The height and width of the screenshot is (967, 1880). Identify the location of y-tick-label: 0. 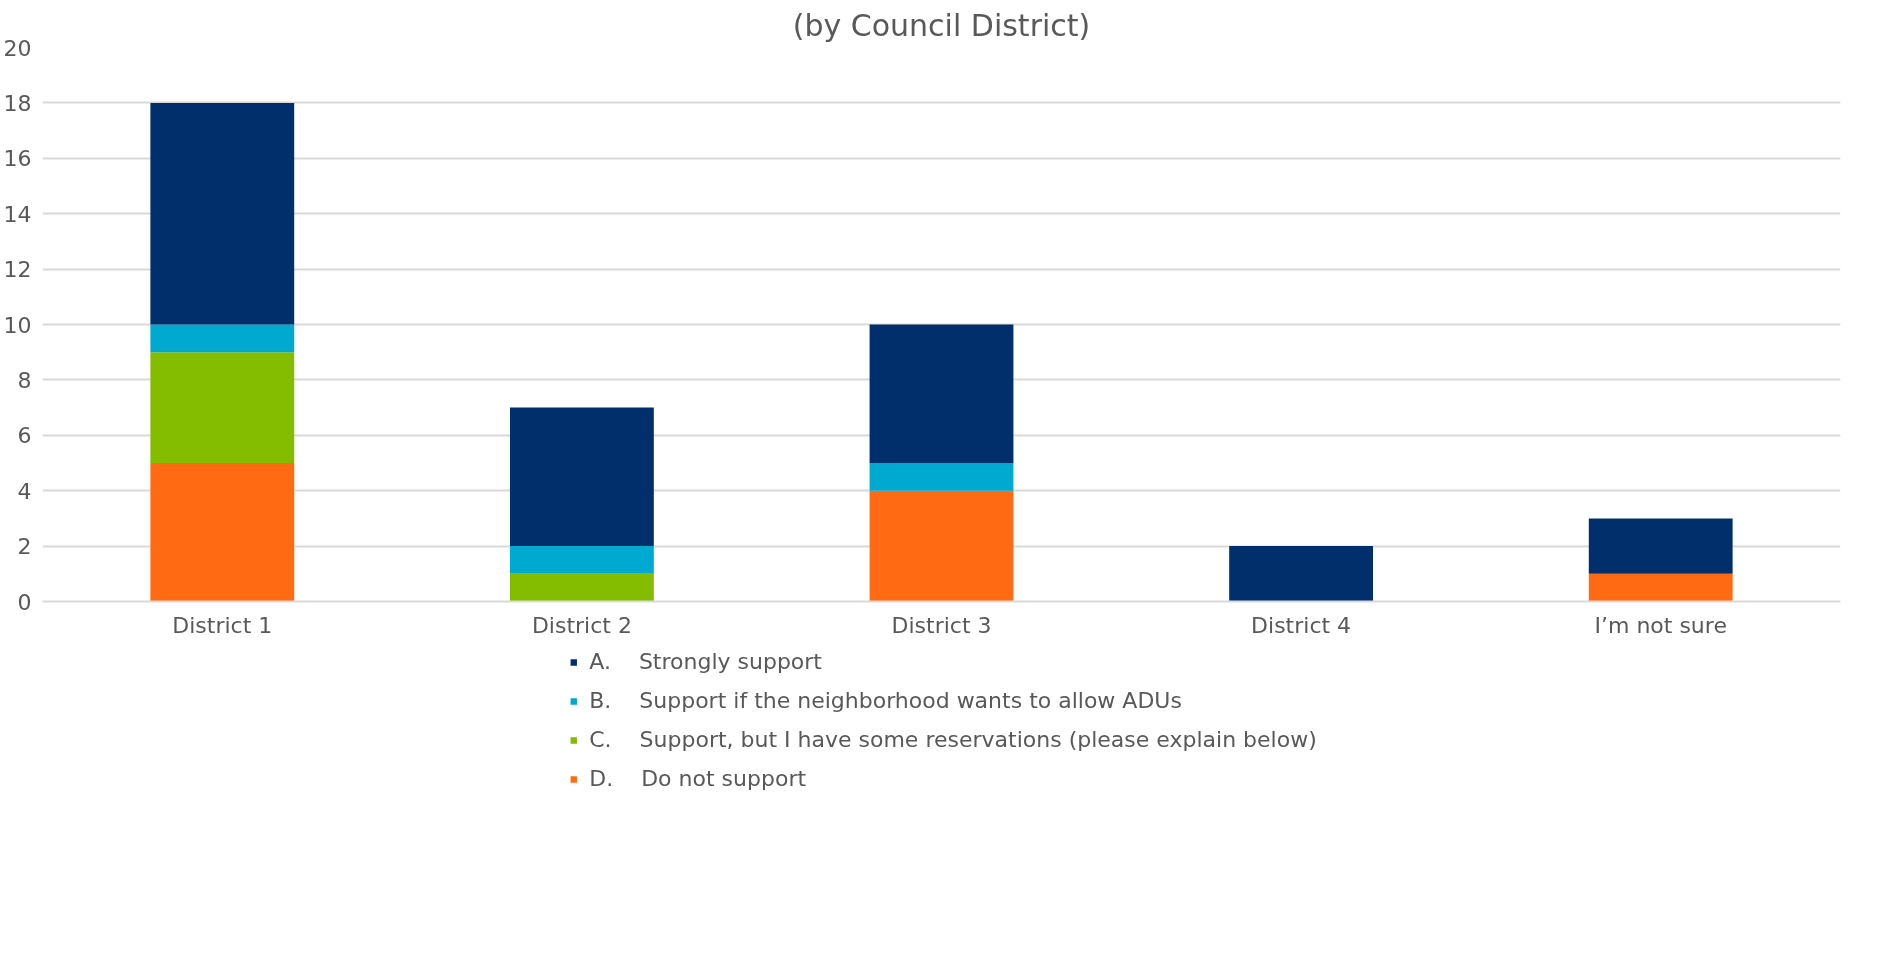
(24, 602).